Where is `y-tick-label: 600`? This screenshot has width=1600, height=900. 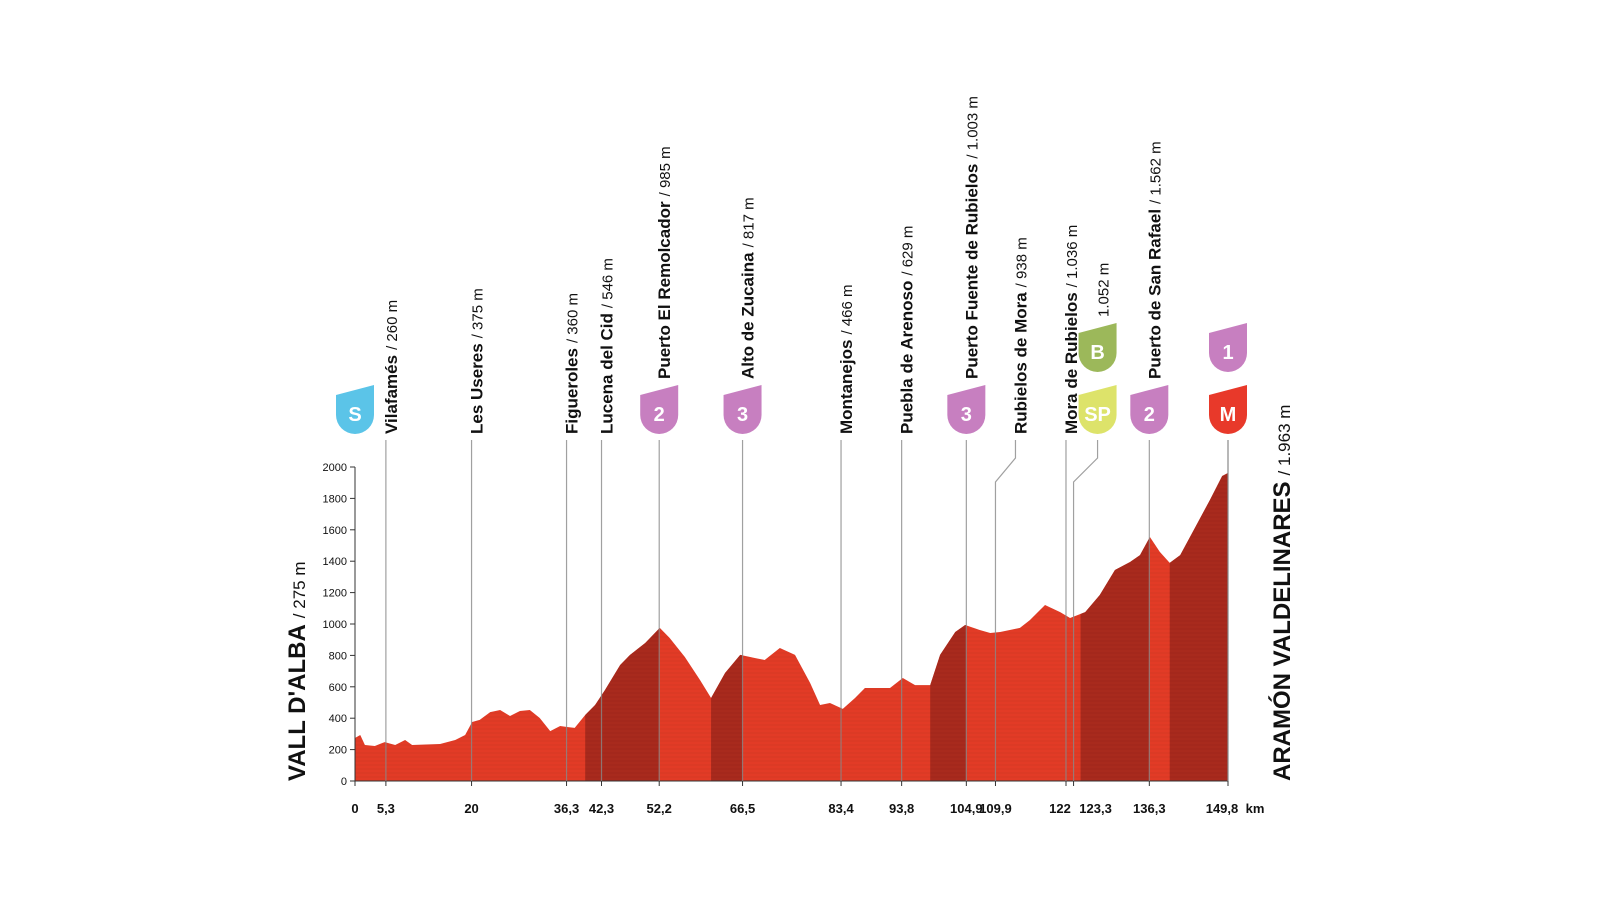
y-tick-label: 600 is located at coordinates (338, 688).